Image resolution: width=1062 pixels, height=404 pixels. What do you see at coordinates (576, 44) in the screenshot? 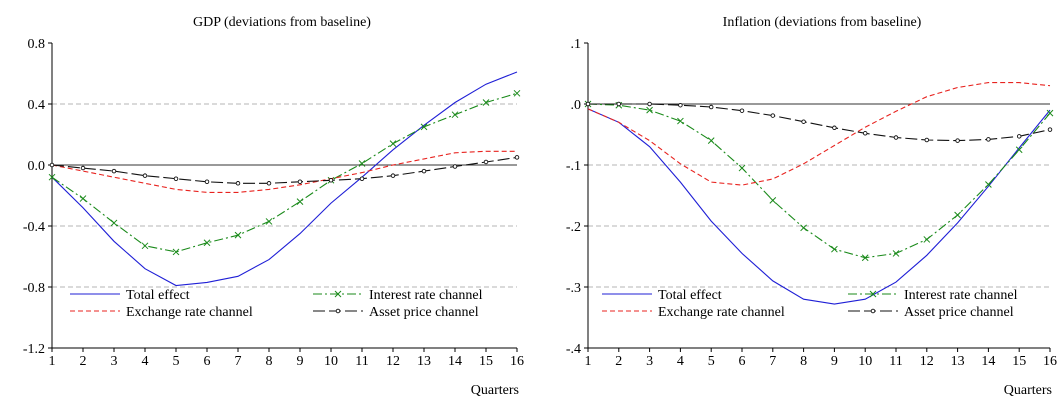
I see `y-tick-label: .1` at bounding box center [576, 44].